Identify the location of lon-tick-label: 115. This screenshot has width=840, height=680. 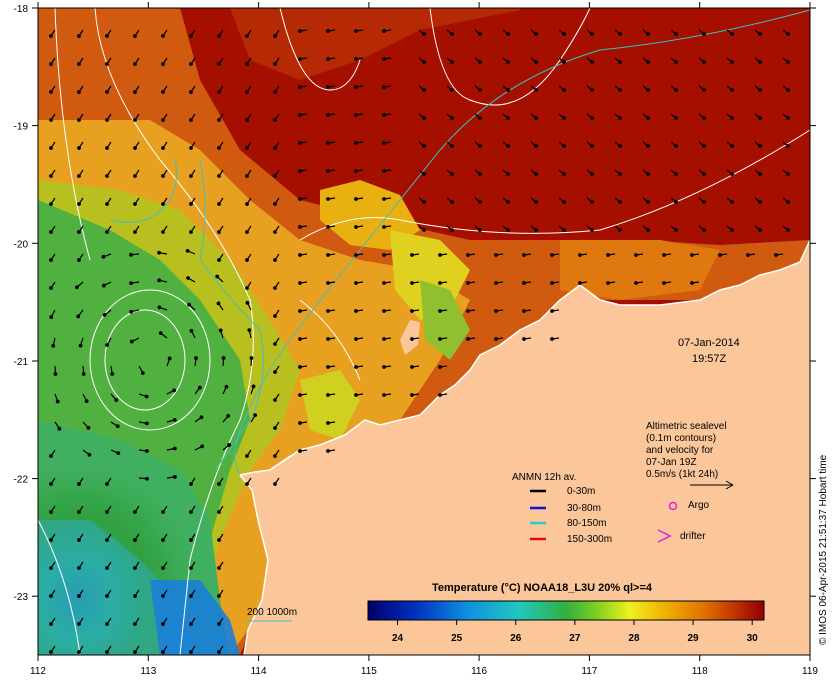
(369, 671).